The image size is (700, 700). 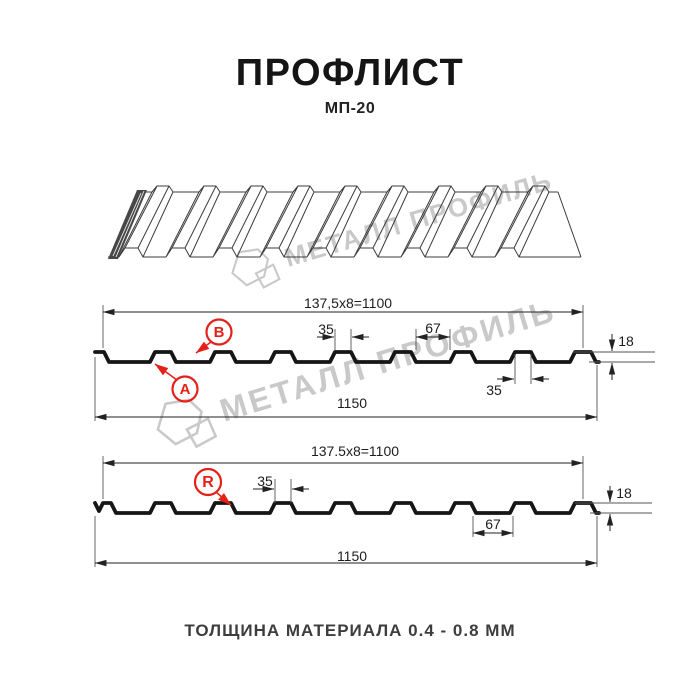 I want to click on dim-pitch-top: 137.5x8=1100, so click(x=355, y=451).